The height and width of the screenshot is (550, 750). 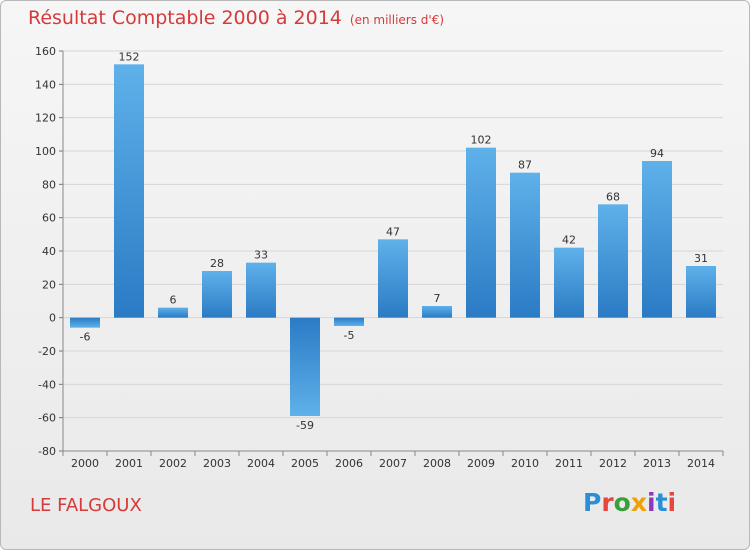 What do you see at coordinates (393, 231) in the screenshot?
I see `value-label-2007: 47` at bounding box center [393, 231].